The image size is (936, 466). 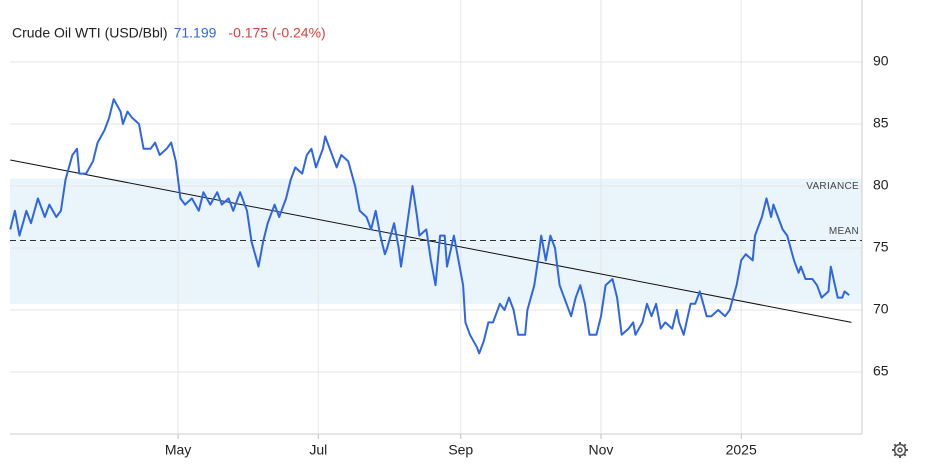 What do you see at coordinates (881, 185) in the screenshot?
I see `y-tick-label: 80` at bounding box center [881, 185].